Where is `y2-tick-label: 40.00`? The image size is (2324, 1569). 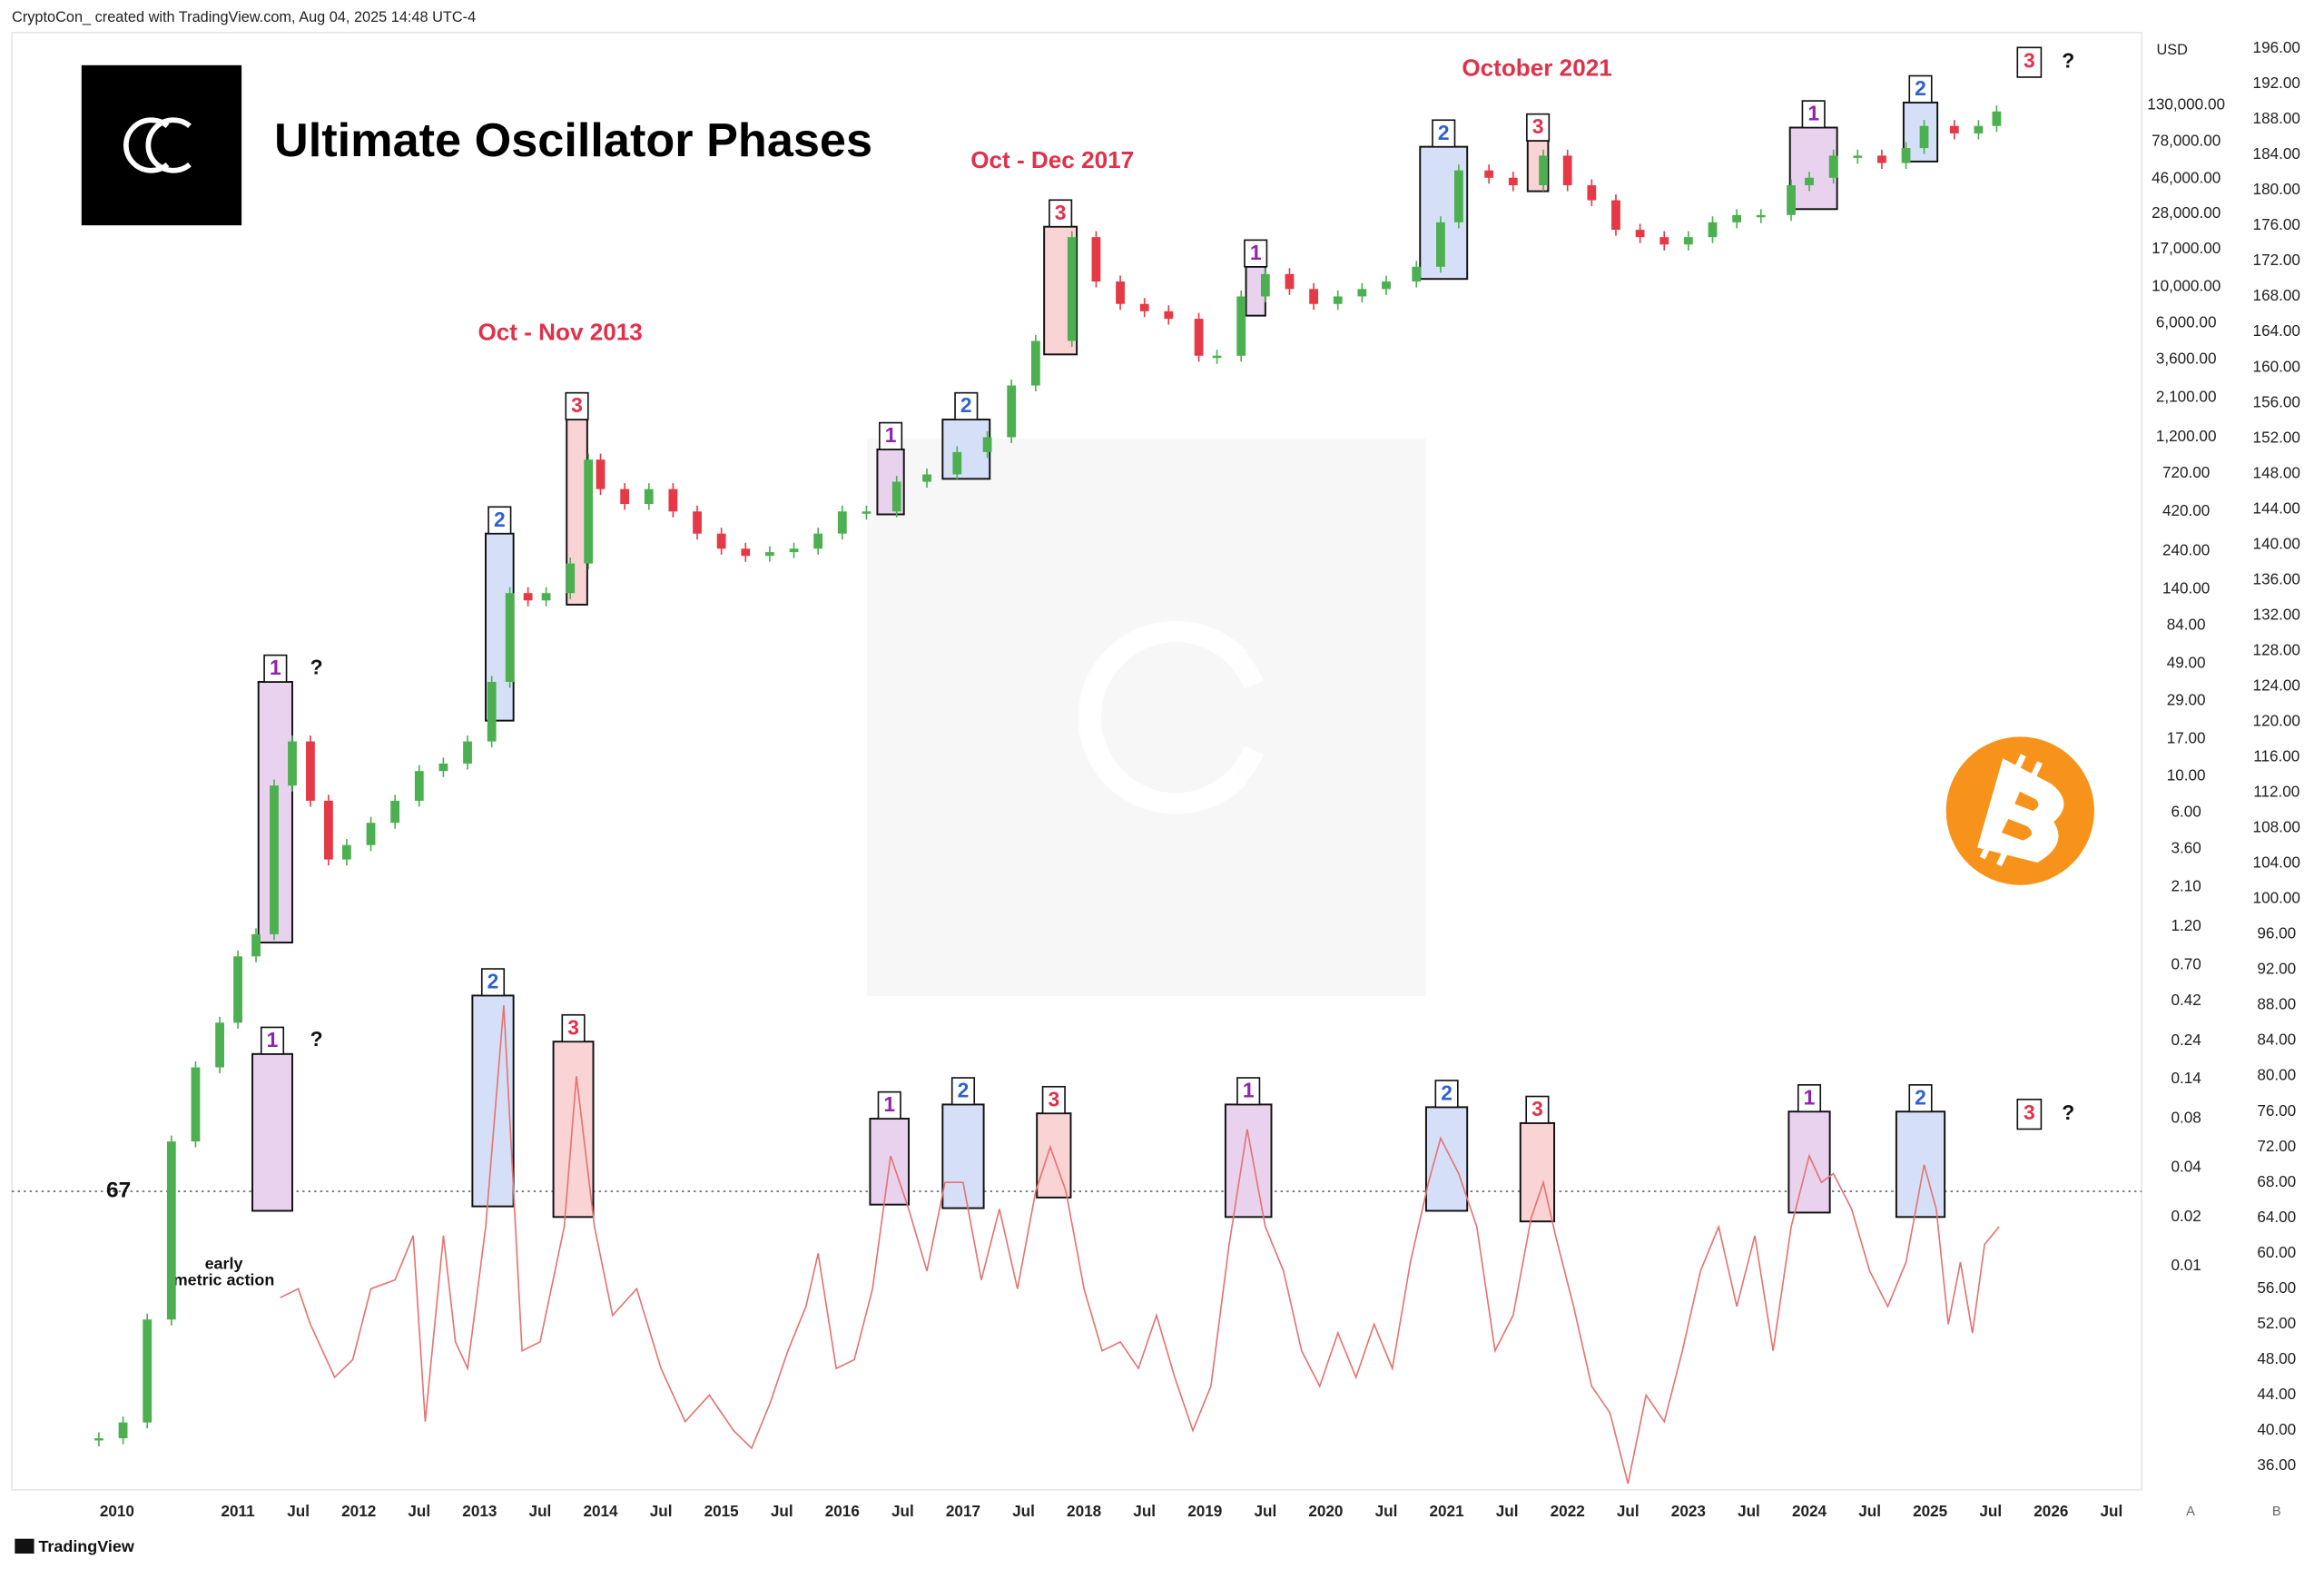 y2-tick-label: 40.00 is located at coordinates (2276, 1429).